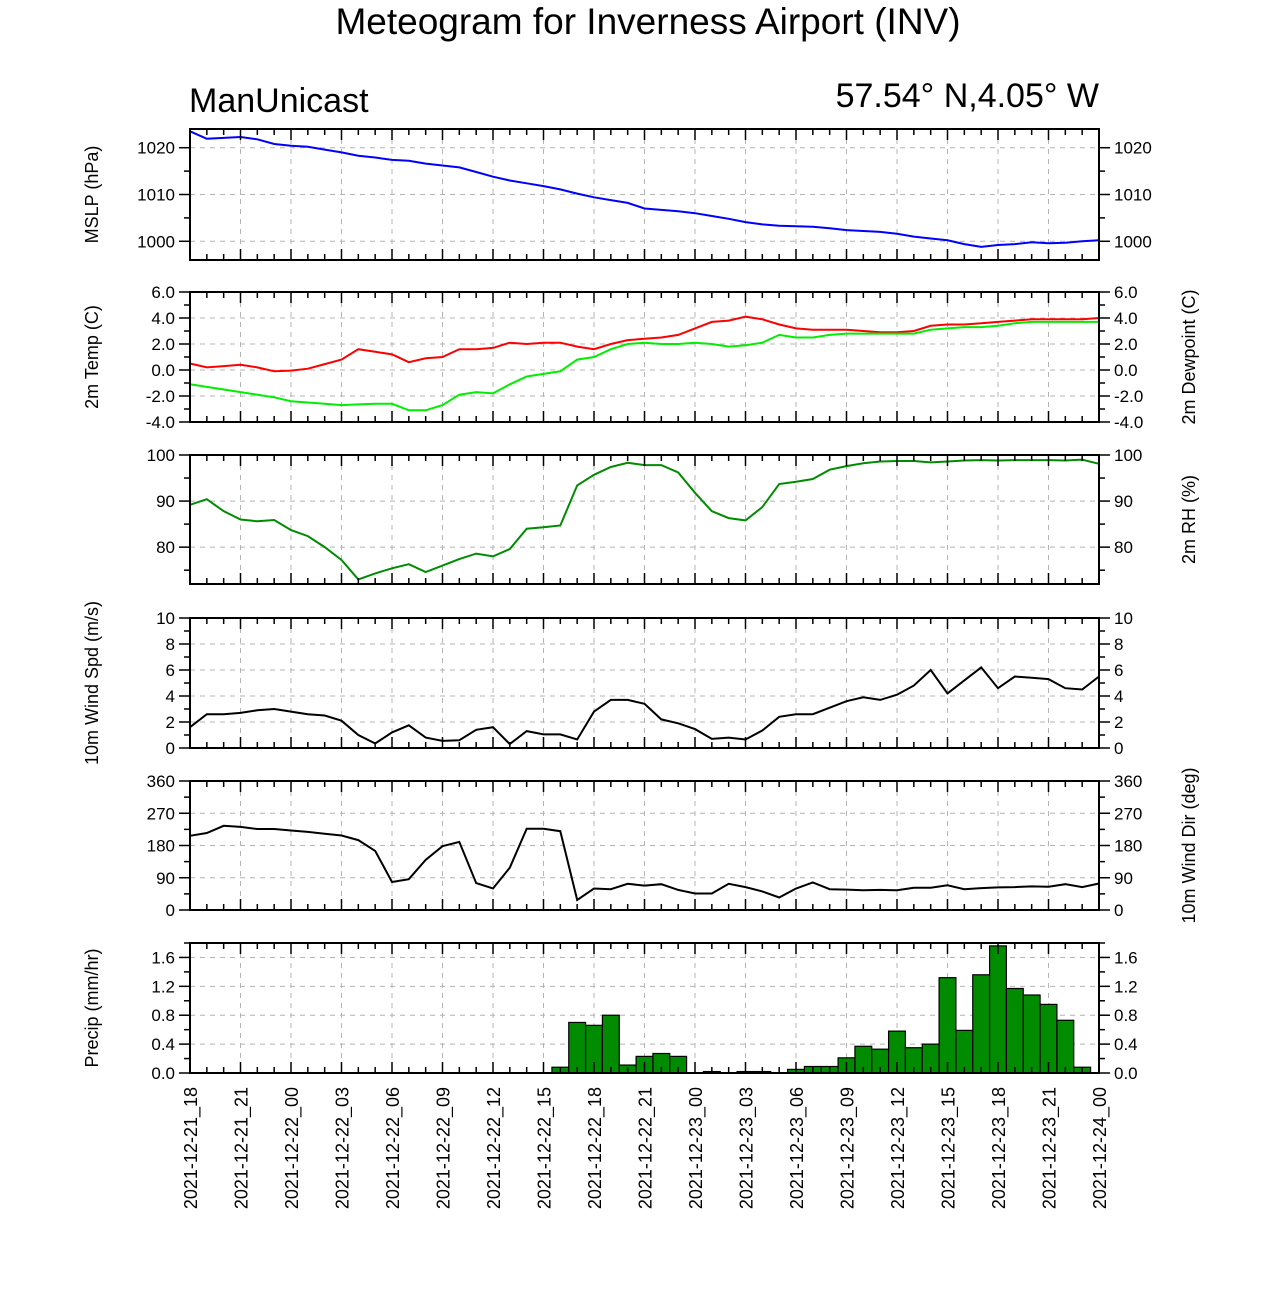 The width and height of the screenshot is (1275, 1301). What do you see at coordinates (444, 1148) in the screenshot?
I see `x-tick-label: 2021-12-22_09` at bounding box center [444, 1148].